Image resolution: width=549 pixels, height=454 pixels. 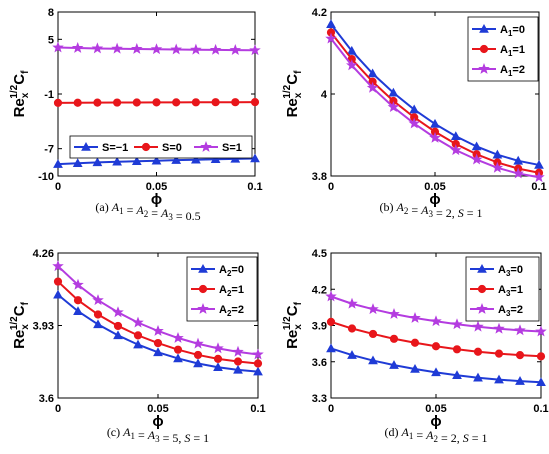 What do you see at coordinates (319, 254) in the screenshot?
I see `y-tick-label: 4.5` at bounding box center [319, 254].